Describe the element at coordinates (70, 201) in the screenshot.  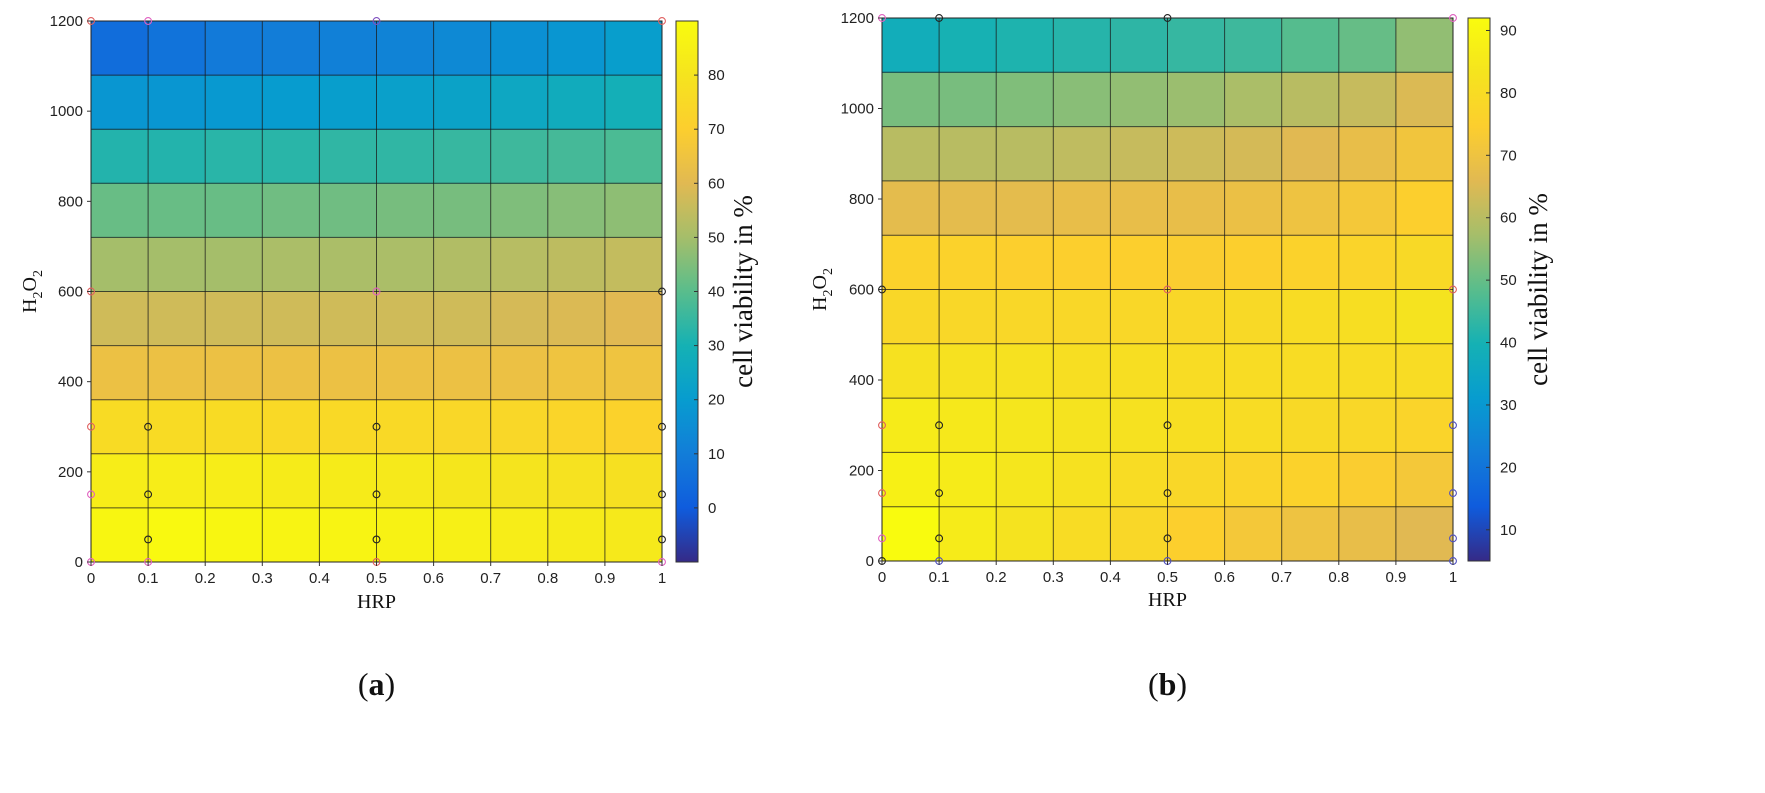
I see `y-tick-label: 800` at that location.